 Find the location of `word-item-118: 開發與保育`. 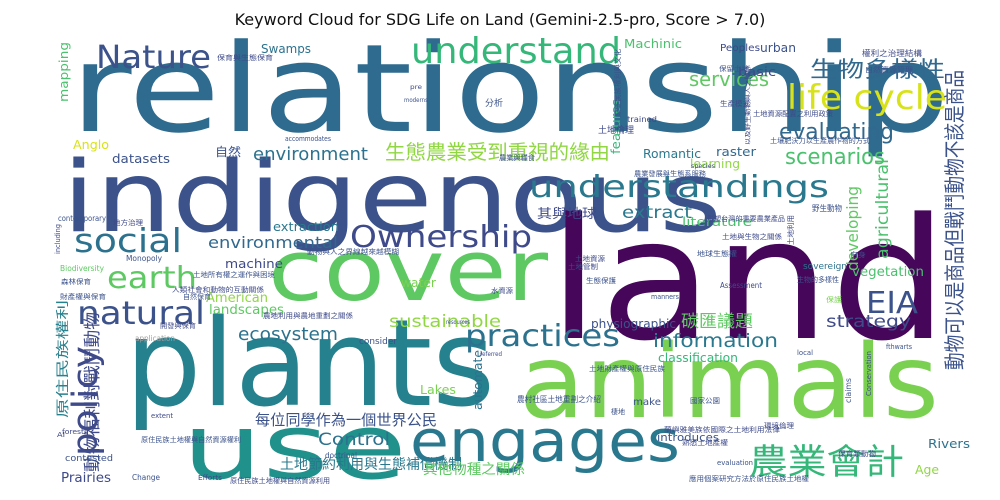

word-item-118: 開發與保育 is located at coordinates (178, 325).